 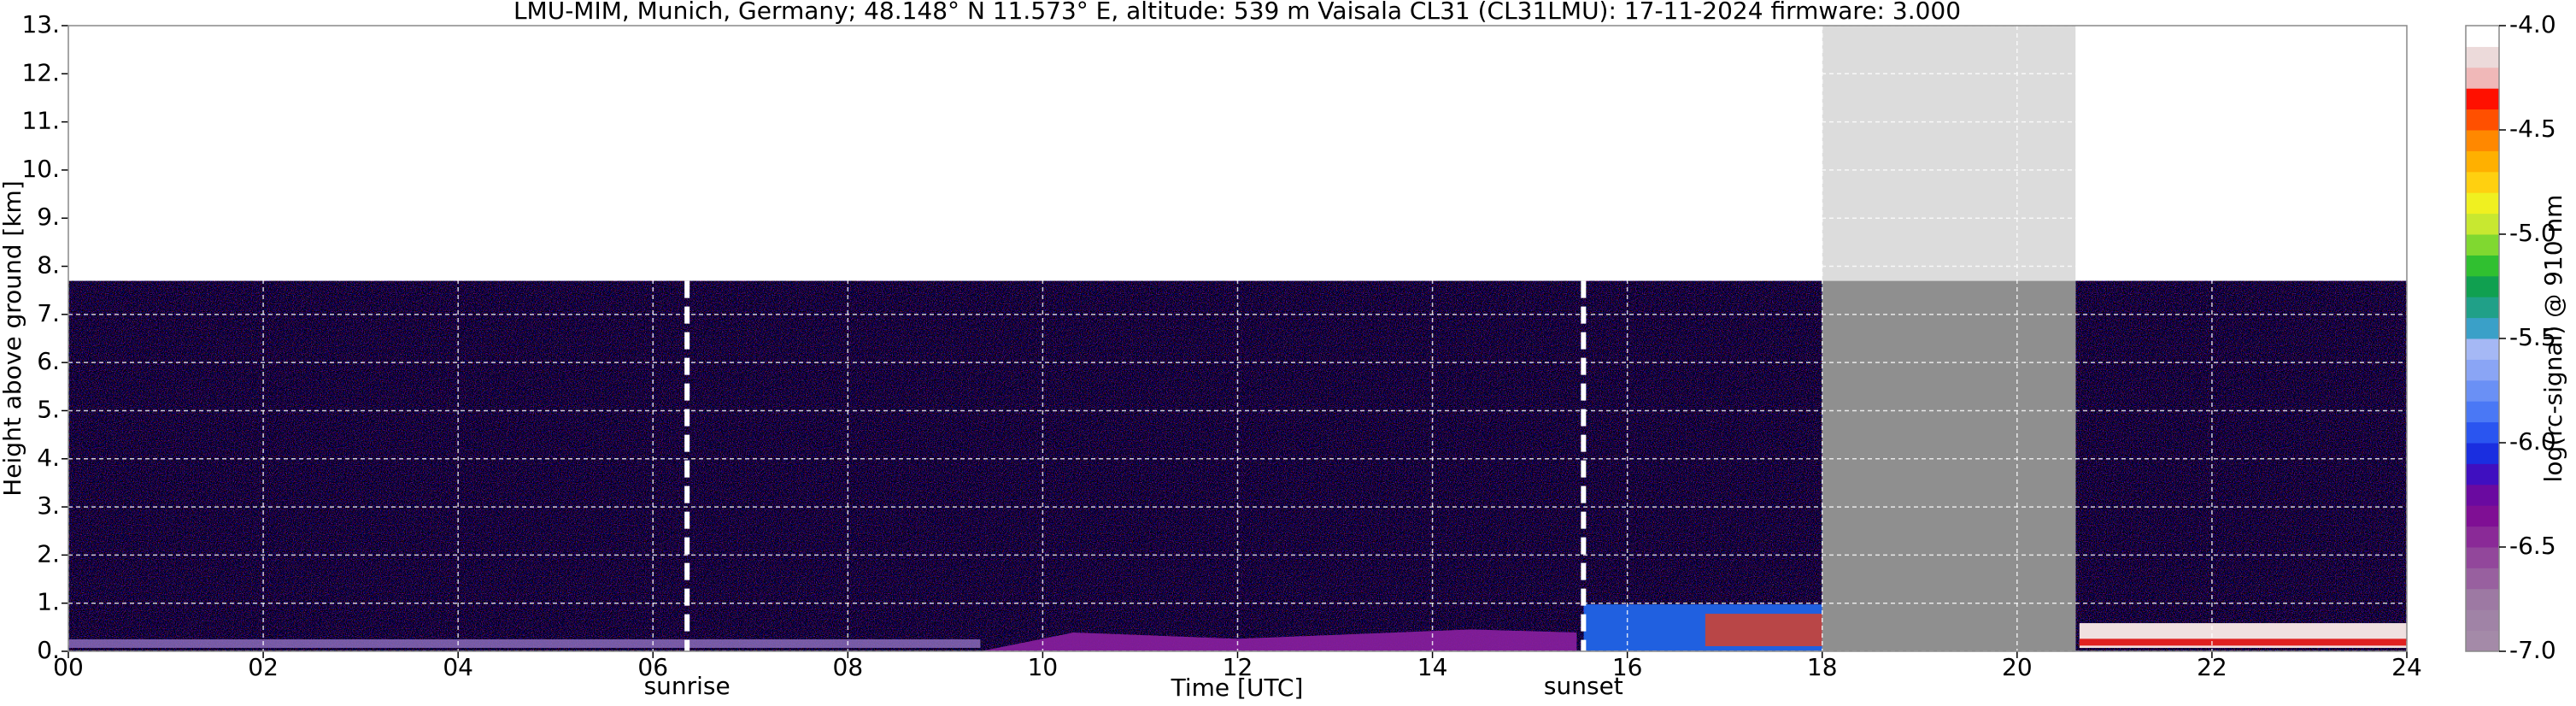 What do you see at coordinates (687, 686) in the screenshot?
I see `annotation-label: sunrise` at bounding box center [687, 686].